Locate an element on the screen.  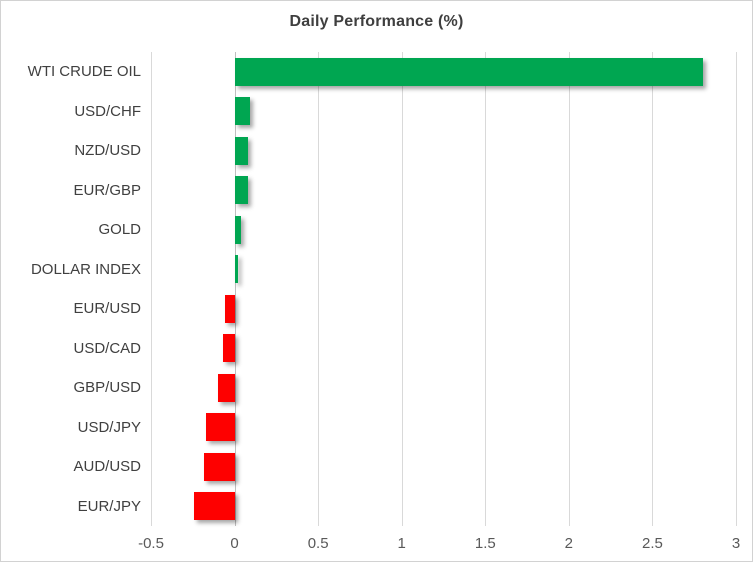
category-label: WTI CRUDE OIL is located at coordinates (84, 72).